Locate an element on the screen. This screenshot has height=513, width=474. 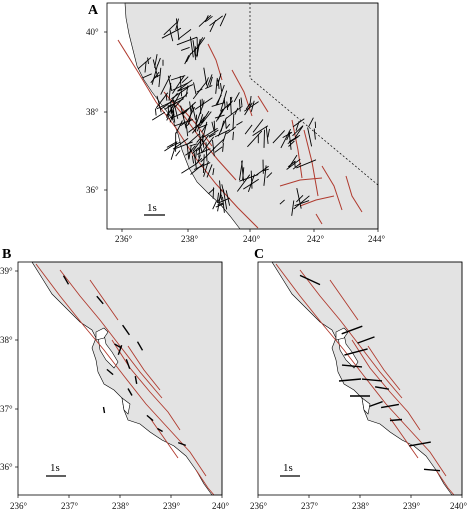
panel-b-x-tick-2: 238° is located at coordinates (121, 506).